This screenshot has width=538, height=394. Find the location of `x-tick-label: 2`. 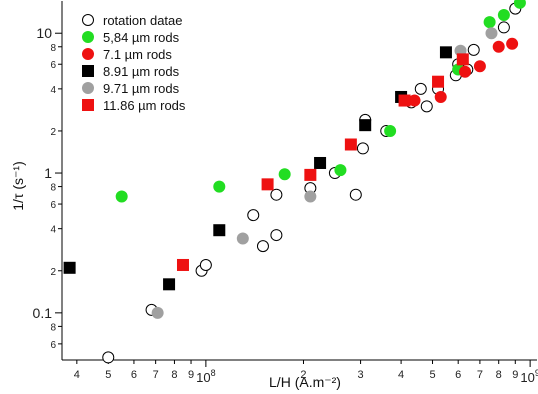

x-tick-label: 2 is located at coordinates (303, 375).